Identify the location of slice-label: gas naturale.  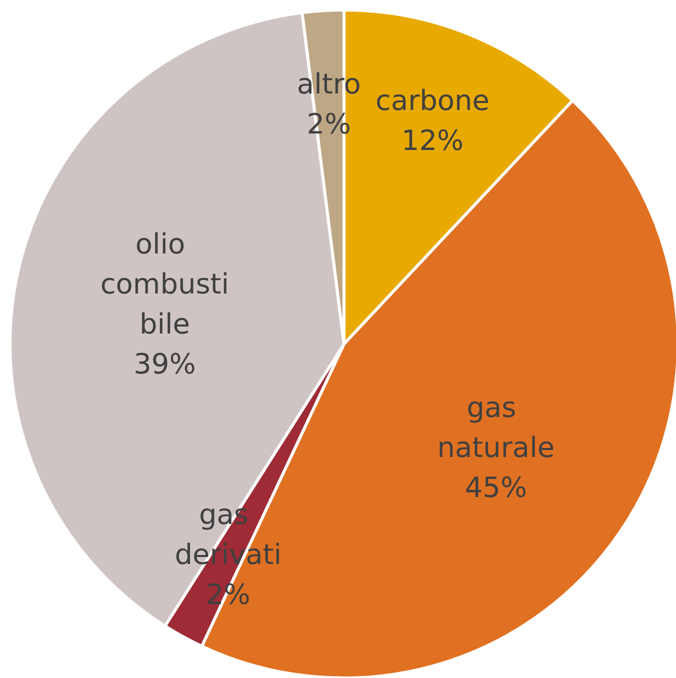
(496, 427).